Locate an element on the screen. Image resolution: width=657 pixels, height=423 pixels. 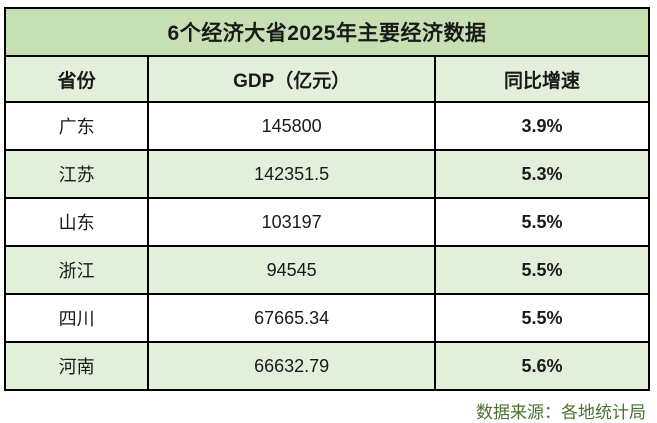
table-row: 河南 66632.79 5.6% is located at coordinates (327, 366).